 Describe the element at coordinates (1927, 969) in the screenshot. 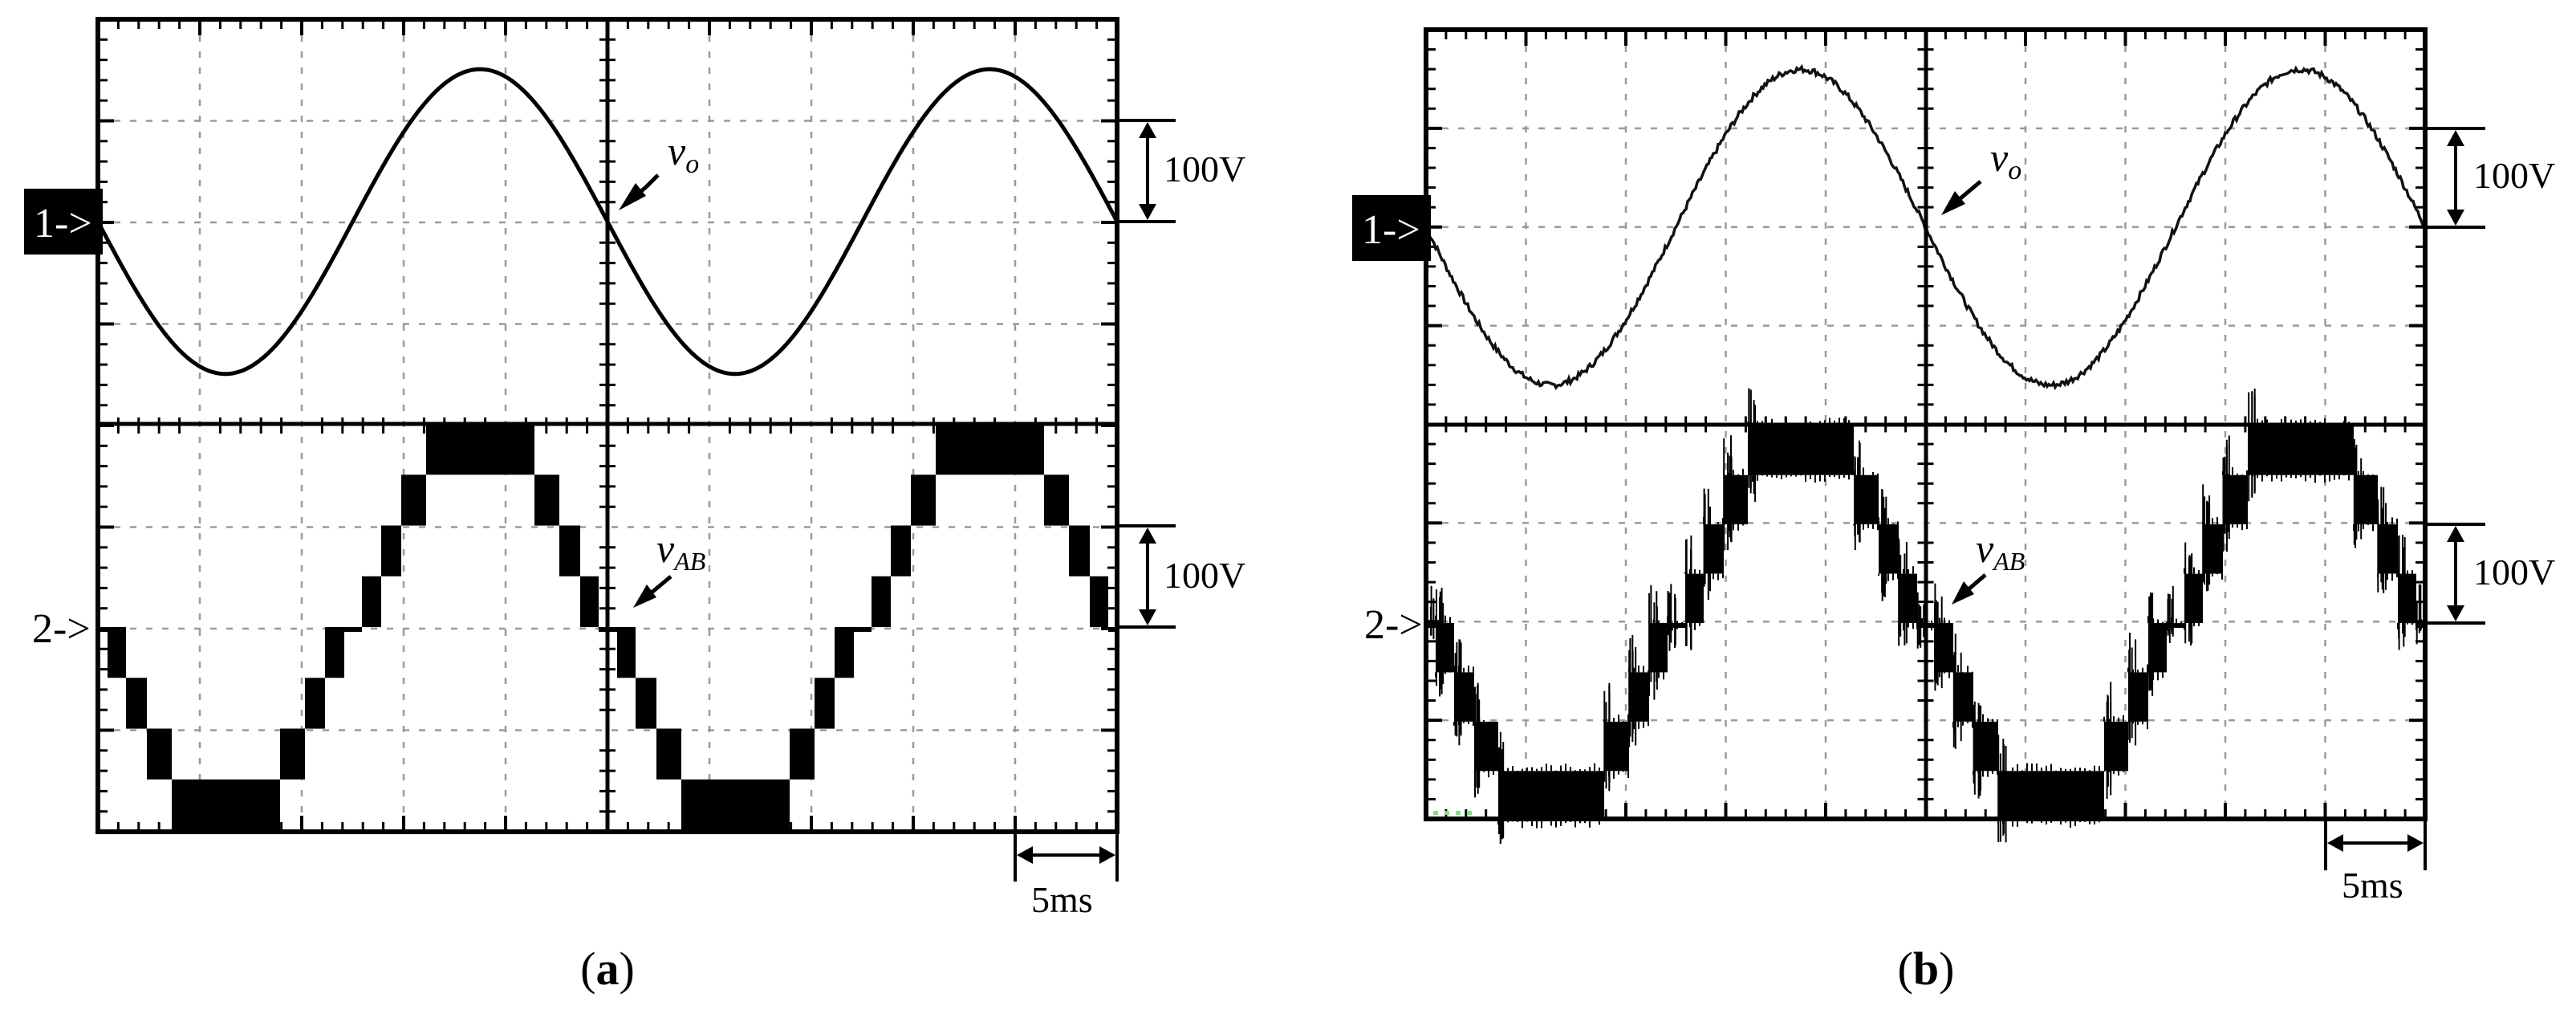

I see `caption-b: (b)` at that location.